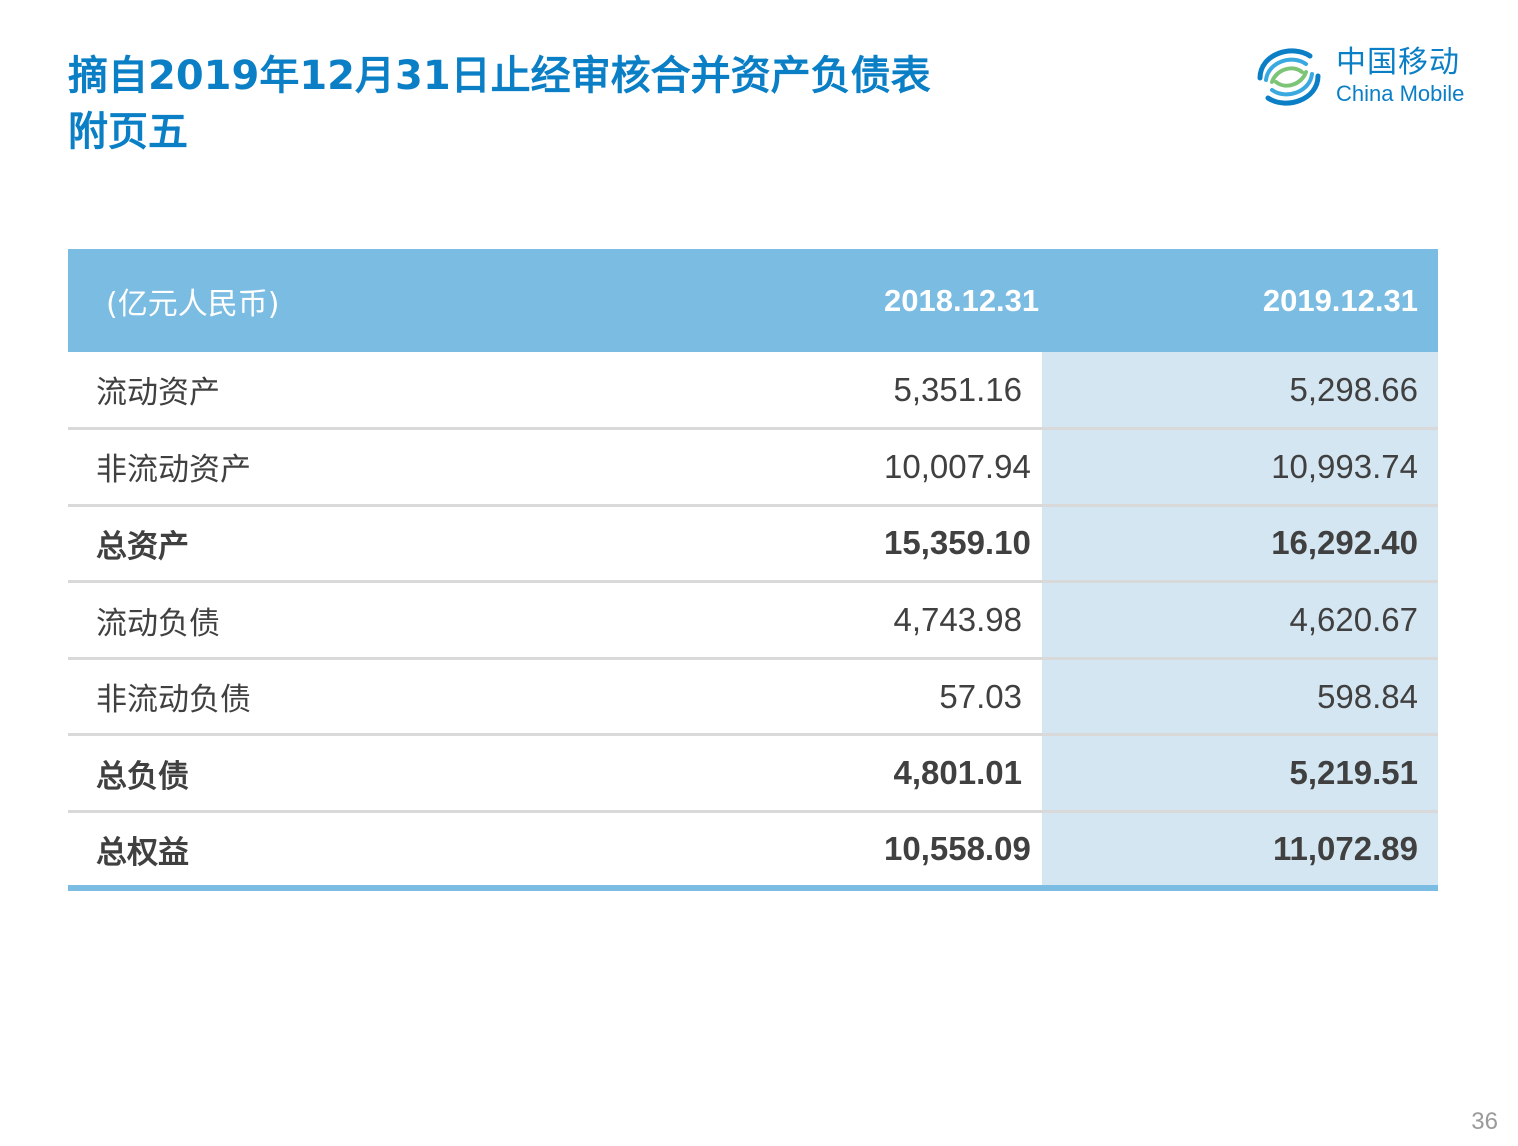 Image resolution: width=1518 pixels, height=1146 pixels. What do you see at coordinates (158, 393) in the screenshot?
I see `row-label: 流动资产` at bounding box center [158, 393].